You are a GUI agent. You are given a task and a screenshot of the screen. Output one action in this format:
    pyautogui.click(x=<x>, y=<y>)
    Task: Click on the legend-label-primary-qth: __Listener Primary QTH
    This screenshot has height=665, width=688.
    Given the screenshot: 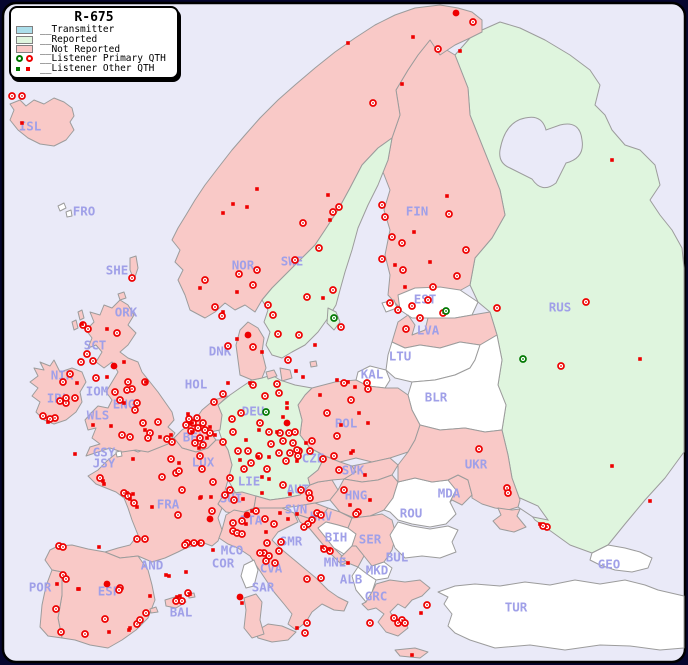 What is the action you would take?
    pyautogui.click(x=103, y=59)
    